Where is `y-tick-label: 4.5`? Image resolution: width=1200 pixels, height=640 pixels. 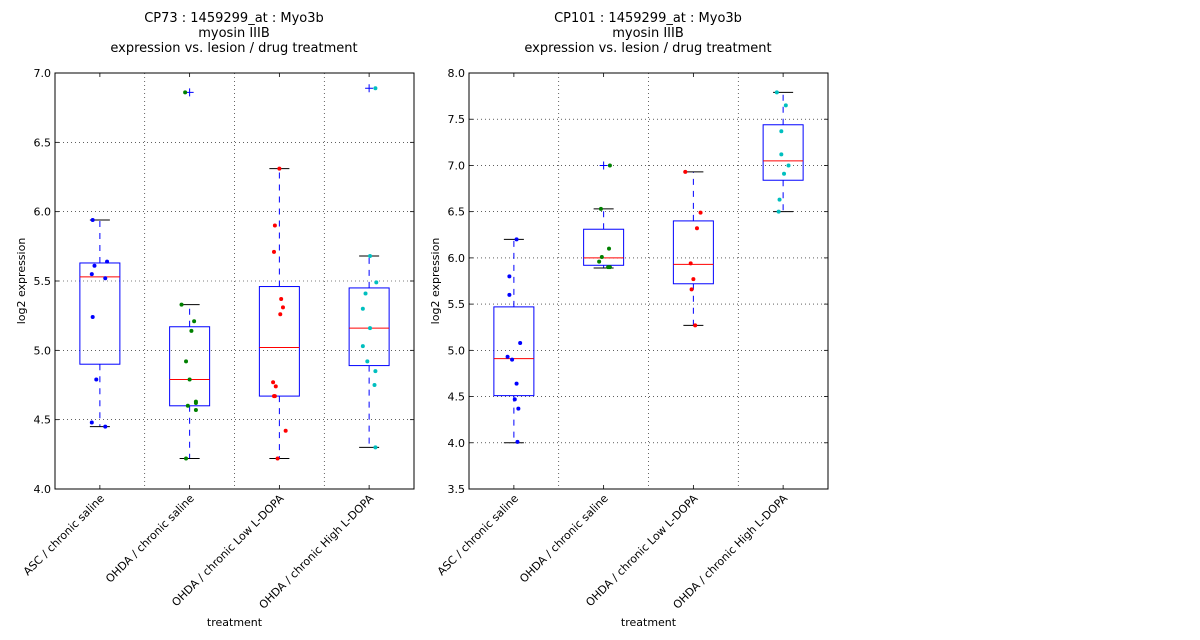
y-tick-label: 4.5 is located at coordinates (457, 397).